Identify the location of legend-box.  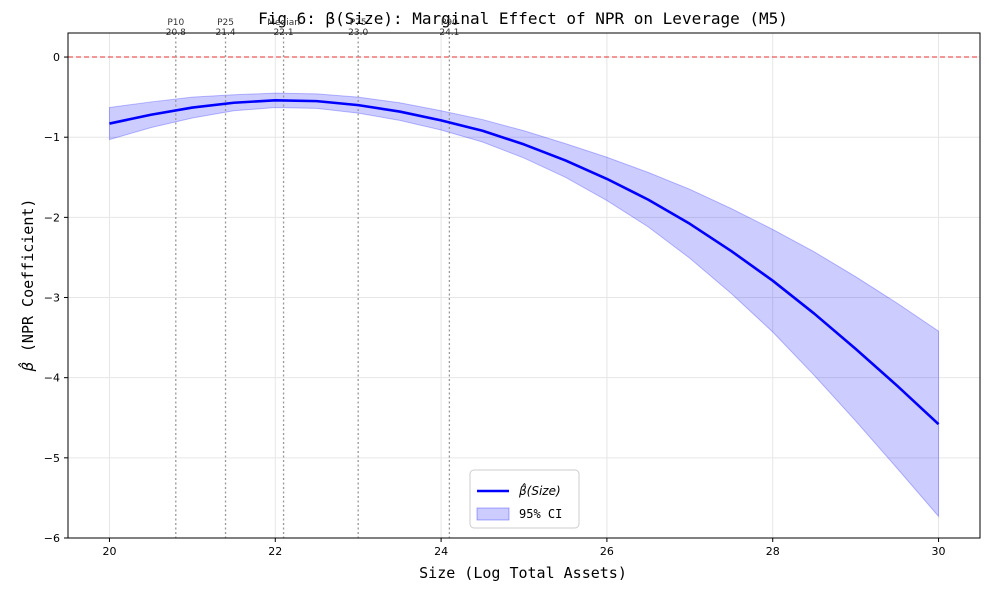
(524, 499).